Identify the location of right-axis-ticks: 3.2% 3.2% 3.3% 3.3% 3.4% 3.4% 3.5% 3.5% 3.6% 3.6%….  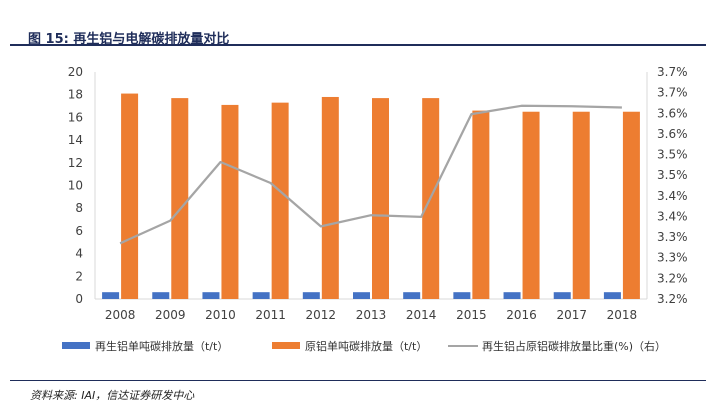
(672, 185).